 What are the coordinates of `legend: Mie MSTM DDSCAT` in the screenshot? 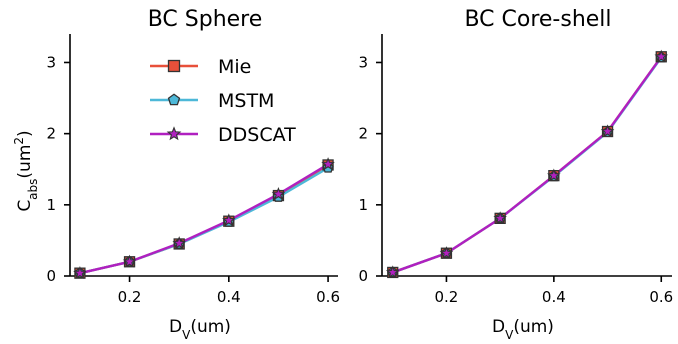 It's located at (223, 101).